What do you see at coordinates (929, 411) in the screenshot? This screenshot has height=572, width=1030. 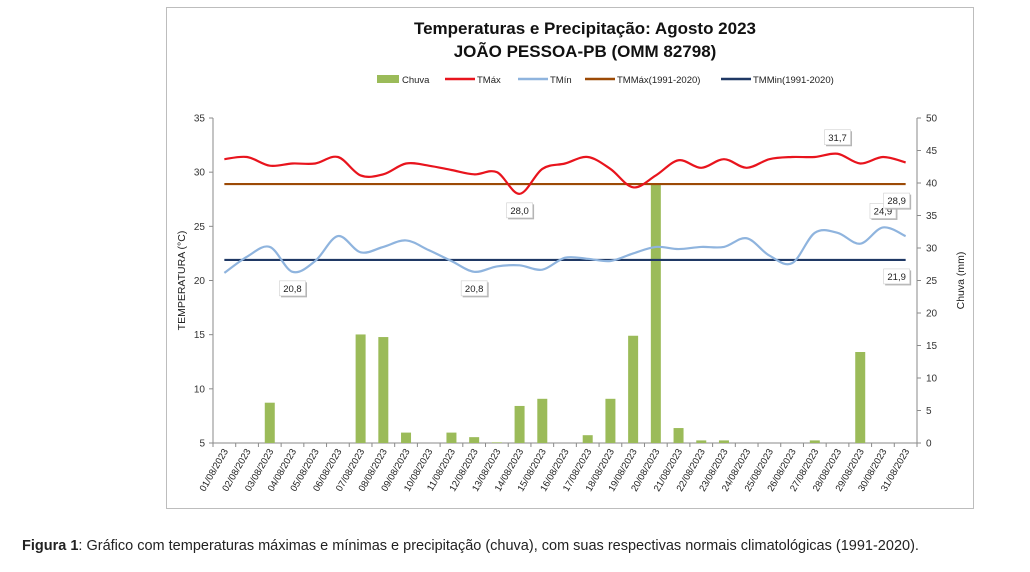 I see `y-tick-label-right: 5` at bounding box center [929, 411].